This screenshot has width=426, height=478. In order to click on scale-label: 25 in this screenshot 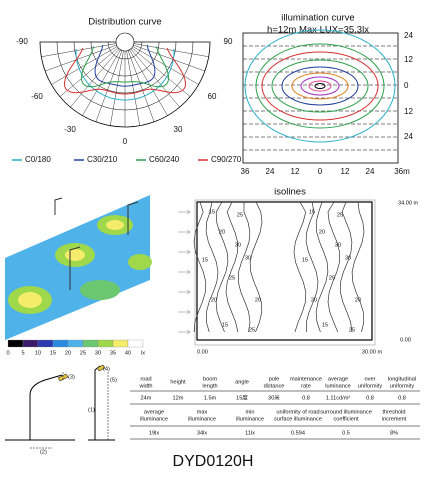, I will do `click(83, 353)`.